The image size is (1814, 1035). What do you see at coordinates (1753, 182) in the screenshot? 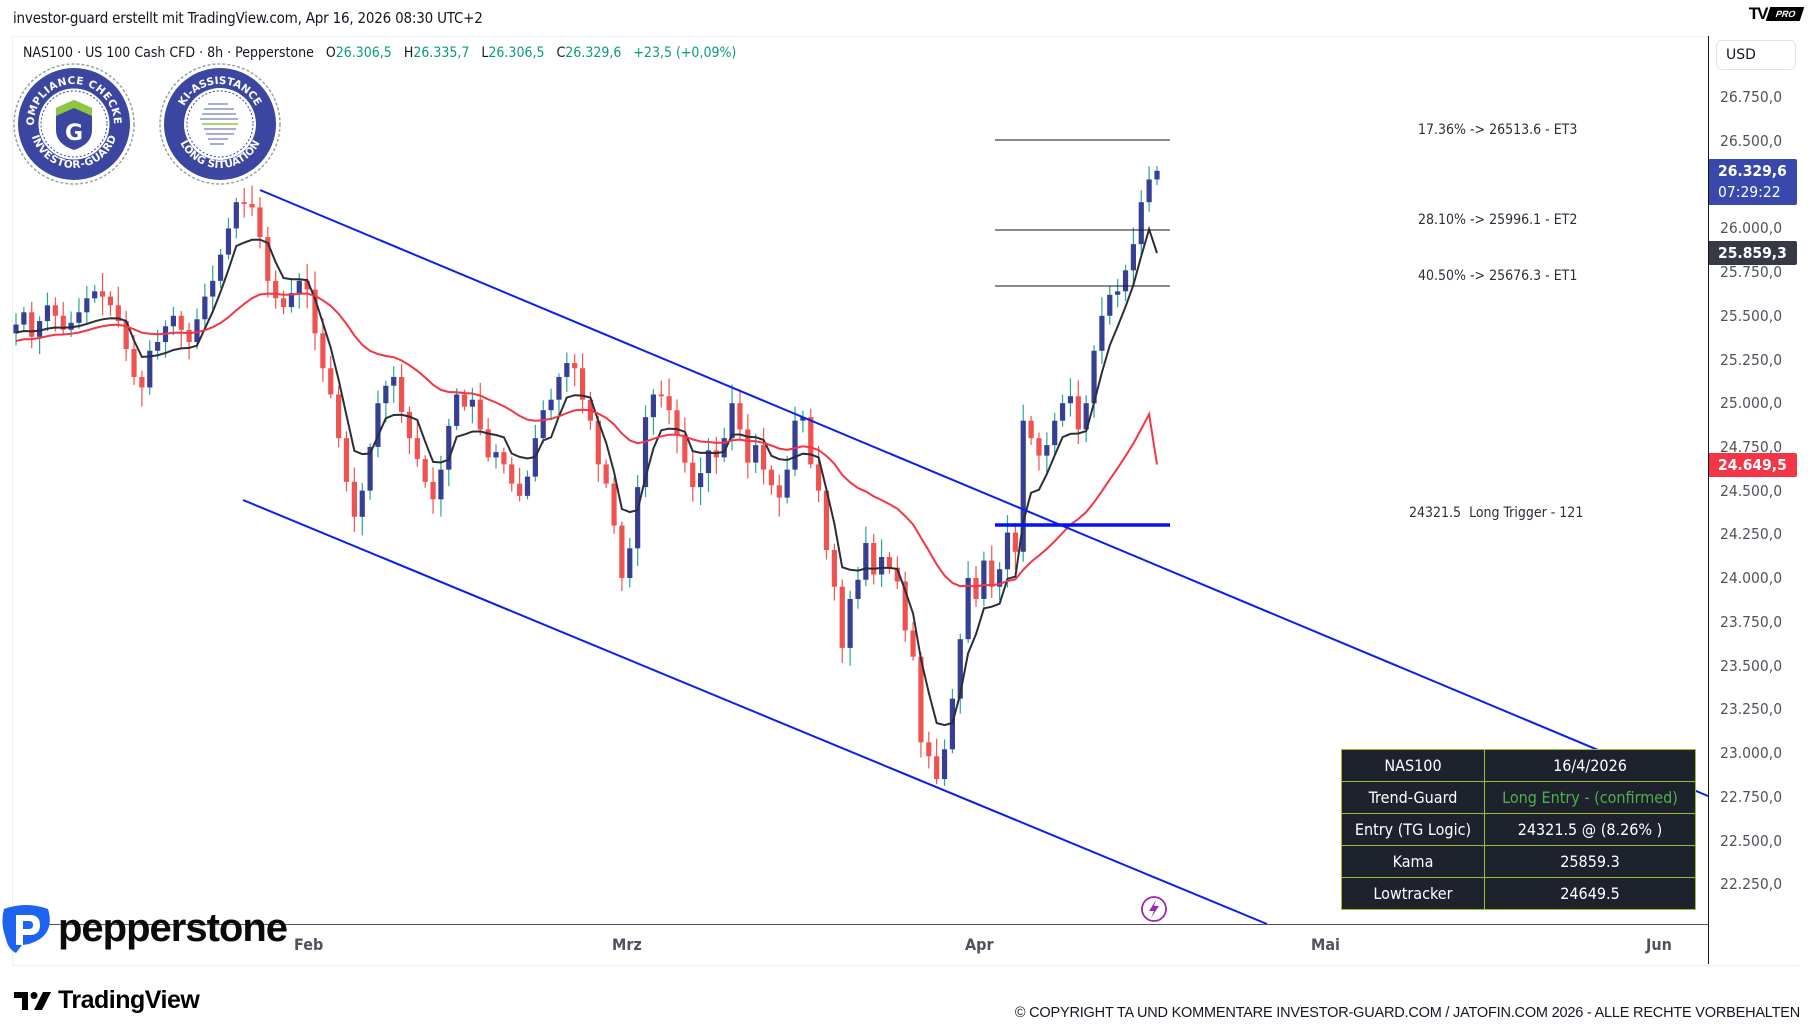
I see `current-price-tag: 26.329,6 07:29:22` at bounding box center [1753, 182].